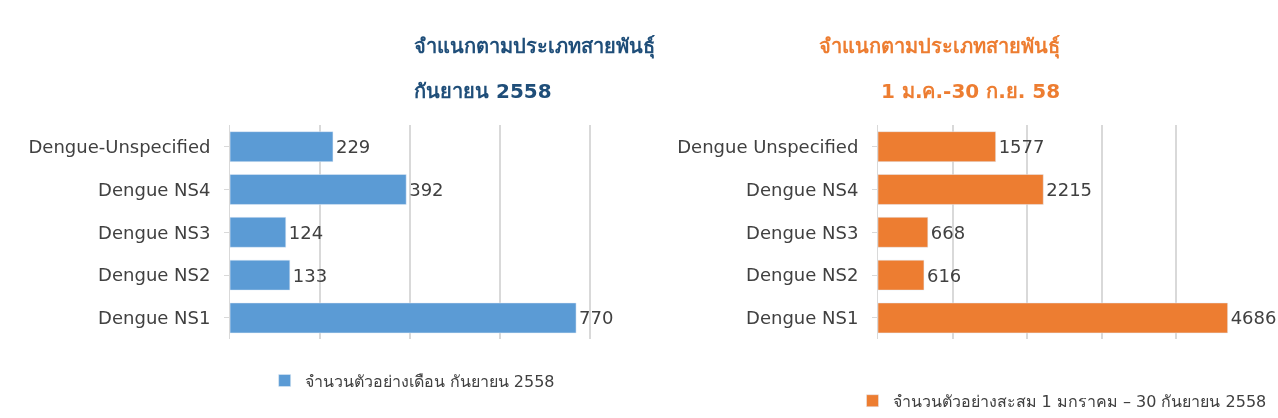 Image resolution: width=1278 pixels, height=418 pixels. Describe the element at coordinates (596, 318) in the screenshot. I see `data-label: 770` at that location.